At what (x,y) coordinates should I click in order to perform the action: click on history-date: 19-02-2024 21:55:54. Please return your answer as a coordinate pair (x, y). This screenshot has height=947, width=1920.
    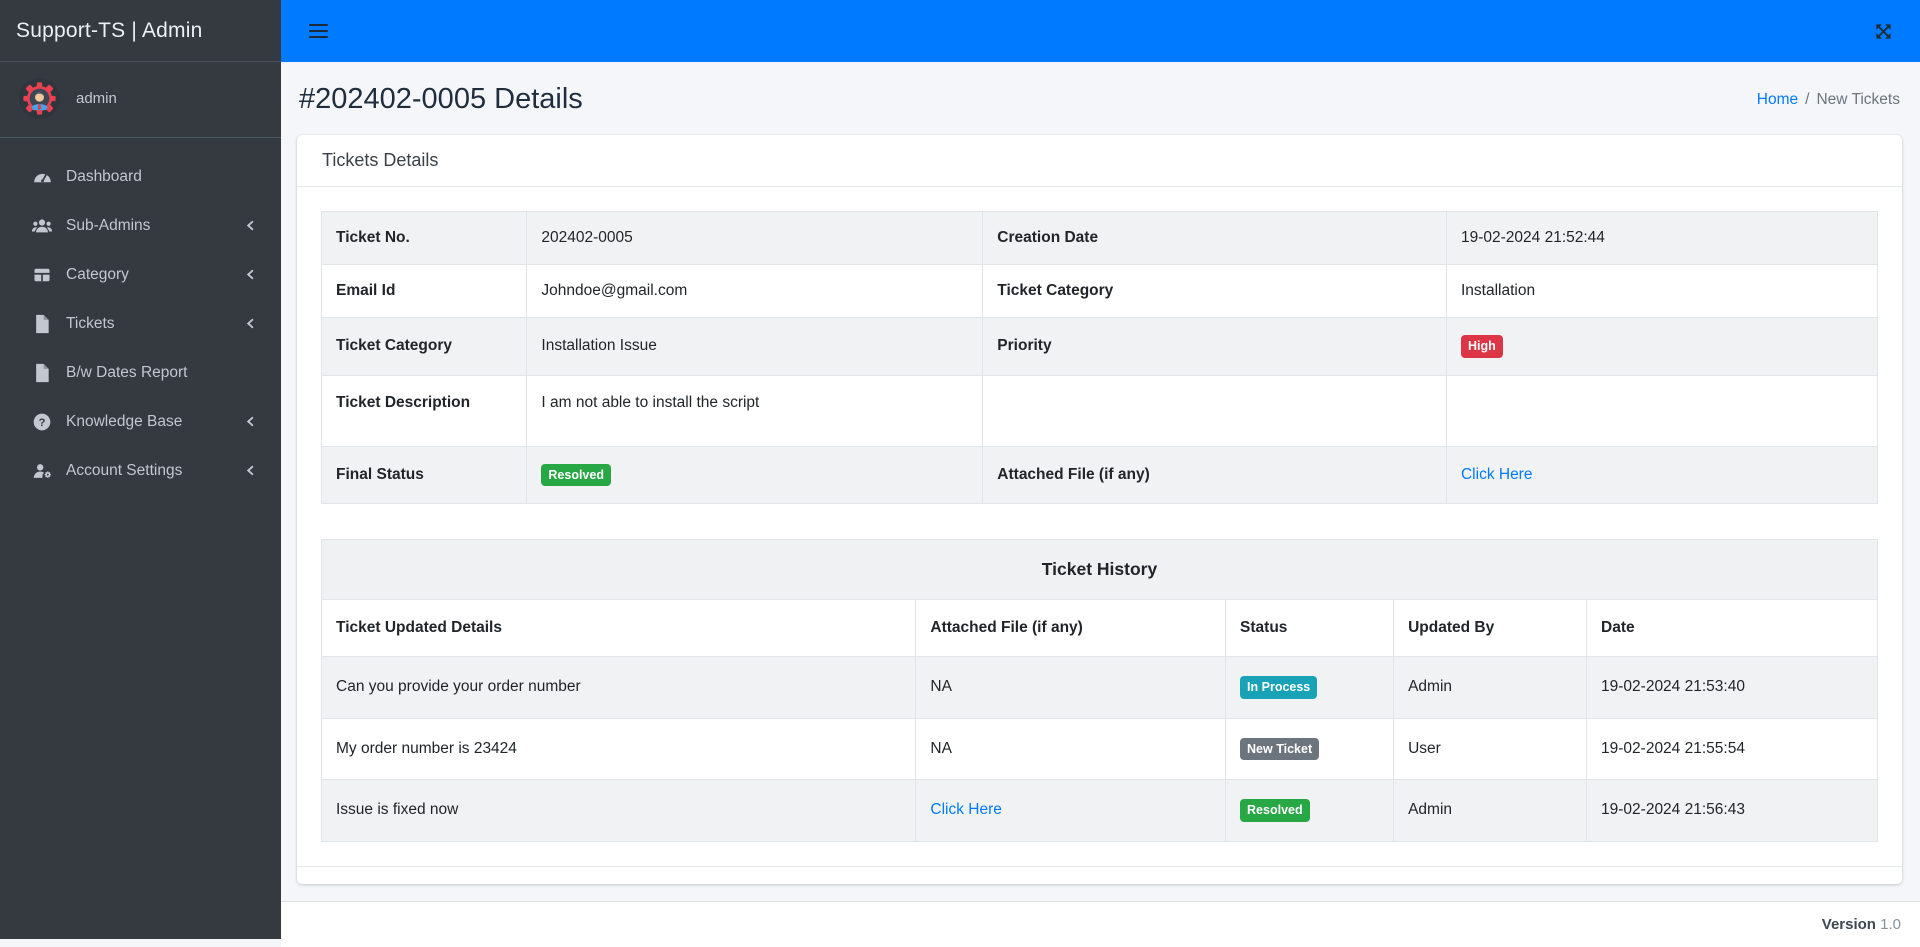
    Looking at the image, I should click on (1732, 749).